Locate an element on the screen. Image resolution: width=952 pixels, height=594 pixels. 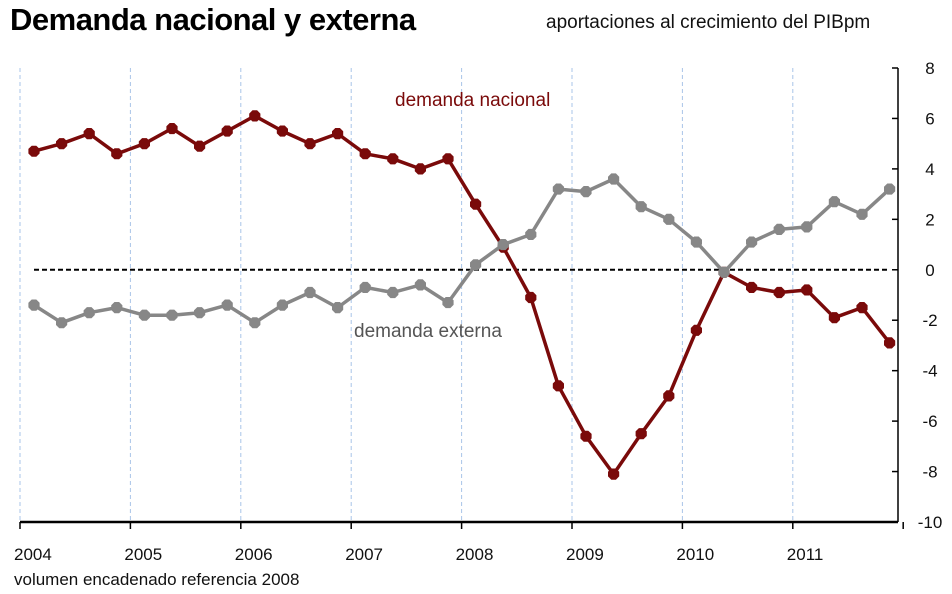
chart-subtitle: aportaciones al crecimiento del PIBpm is located at coordinates (708, 22).